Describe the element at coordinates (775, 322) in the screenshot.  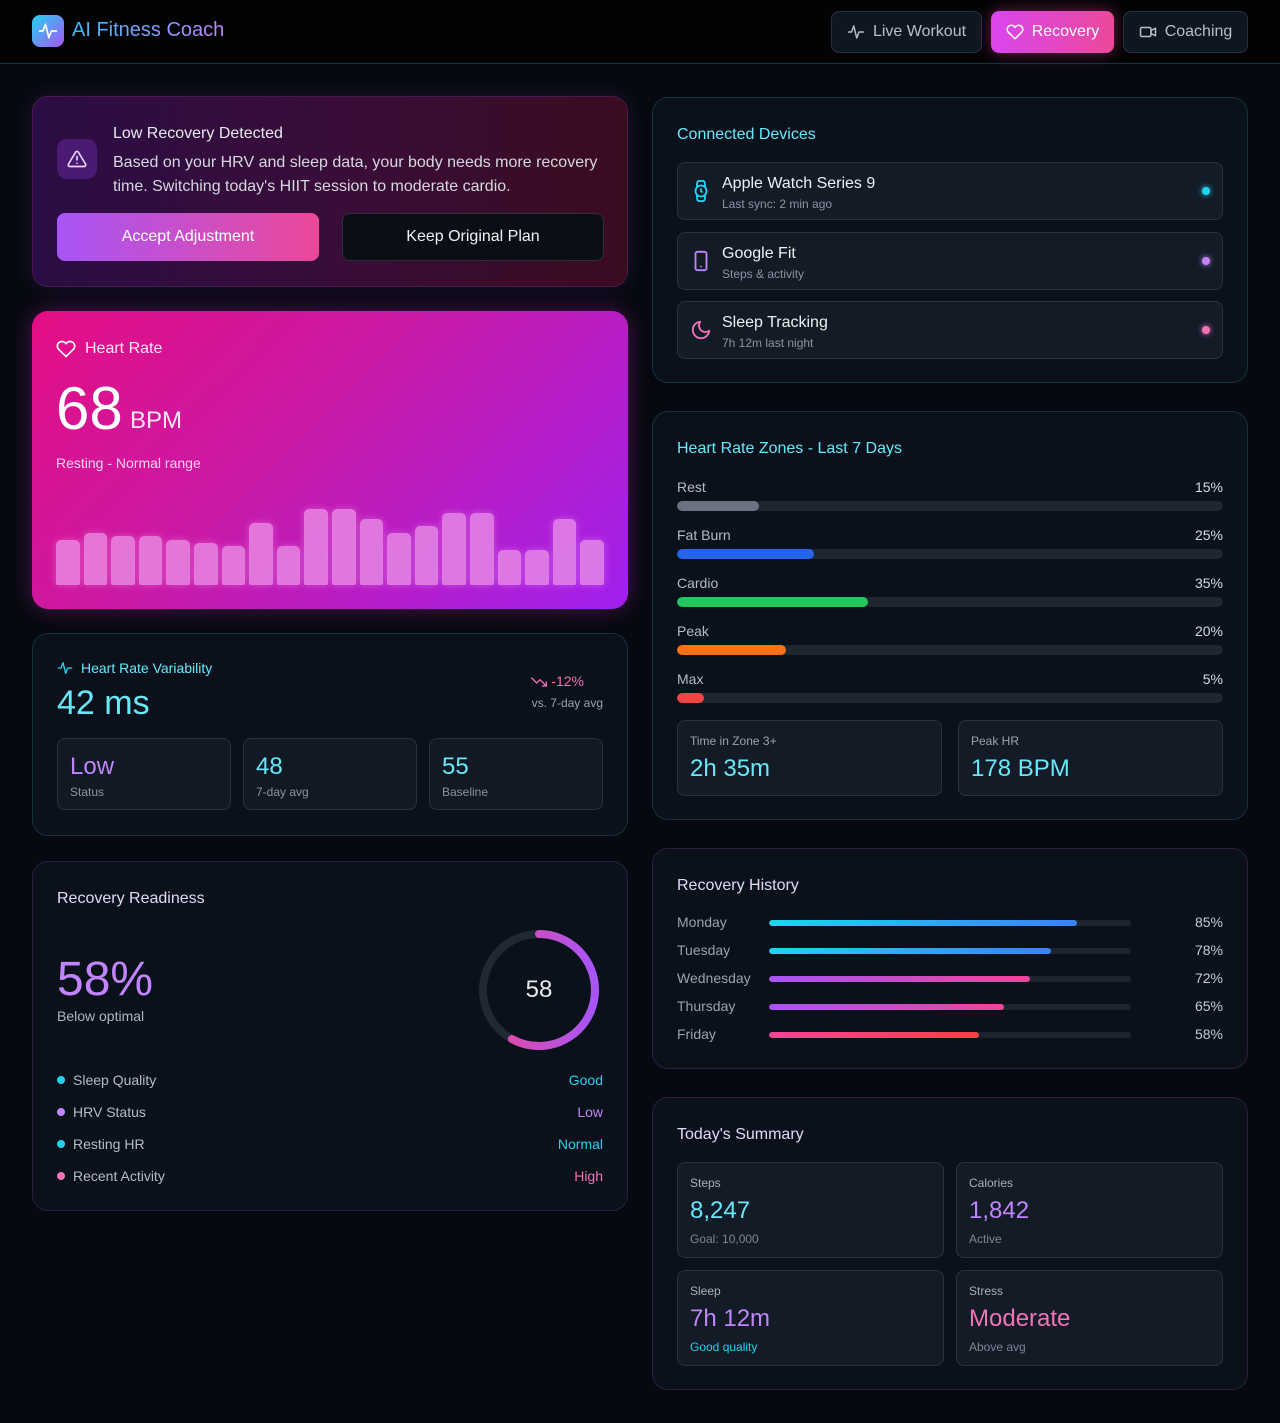
I see `device-name: Sleep Tracking` at that location.